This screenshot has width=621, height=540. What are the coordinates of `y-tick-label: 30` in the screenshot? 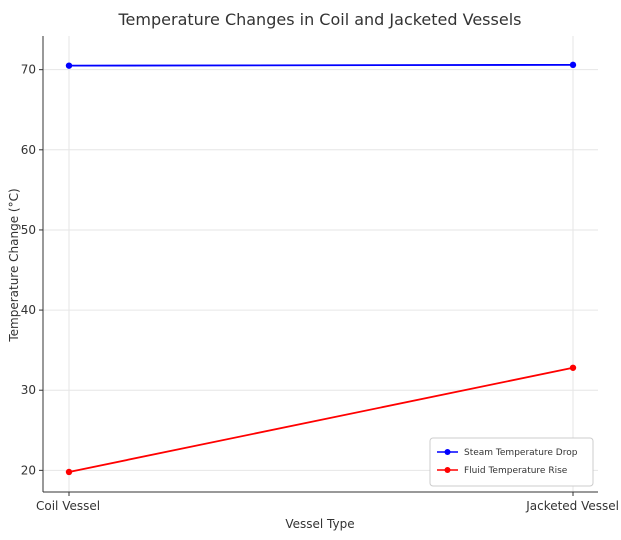 It's located at (28, 390).